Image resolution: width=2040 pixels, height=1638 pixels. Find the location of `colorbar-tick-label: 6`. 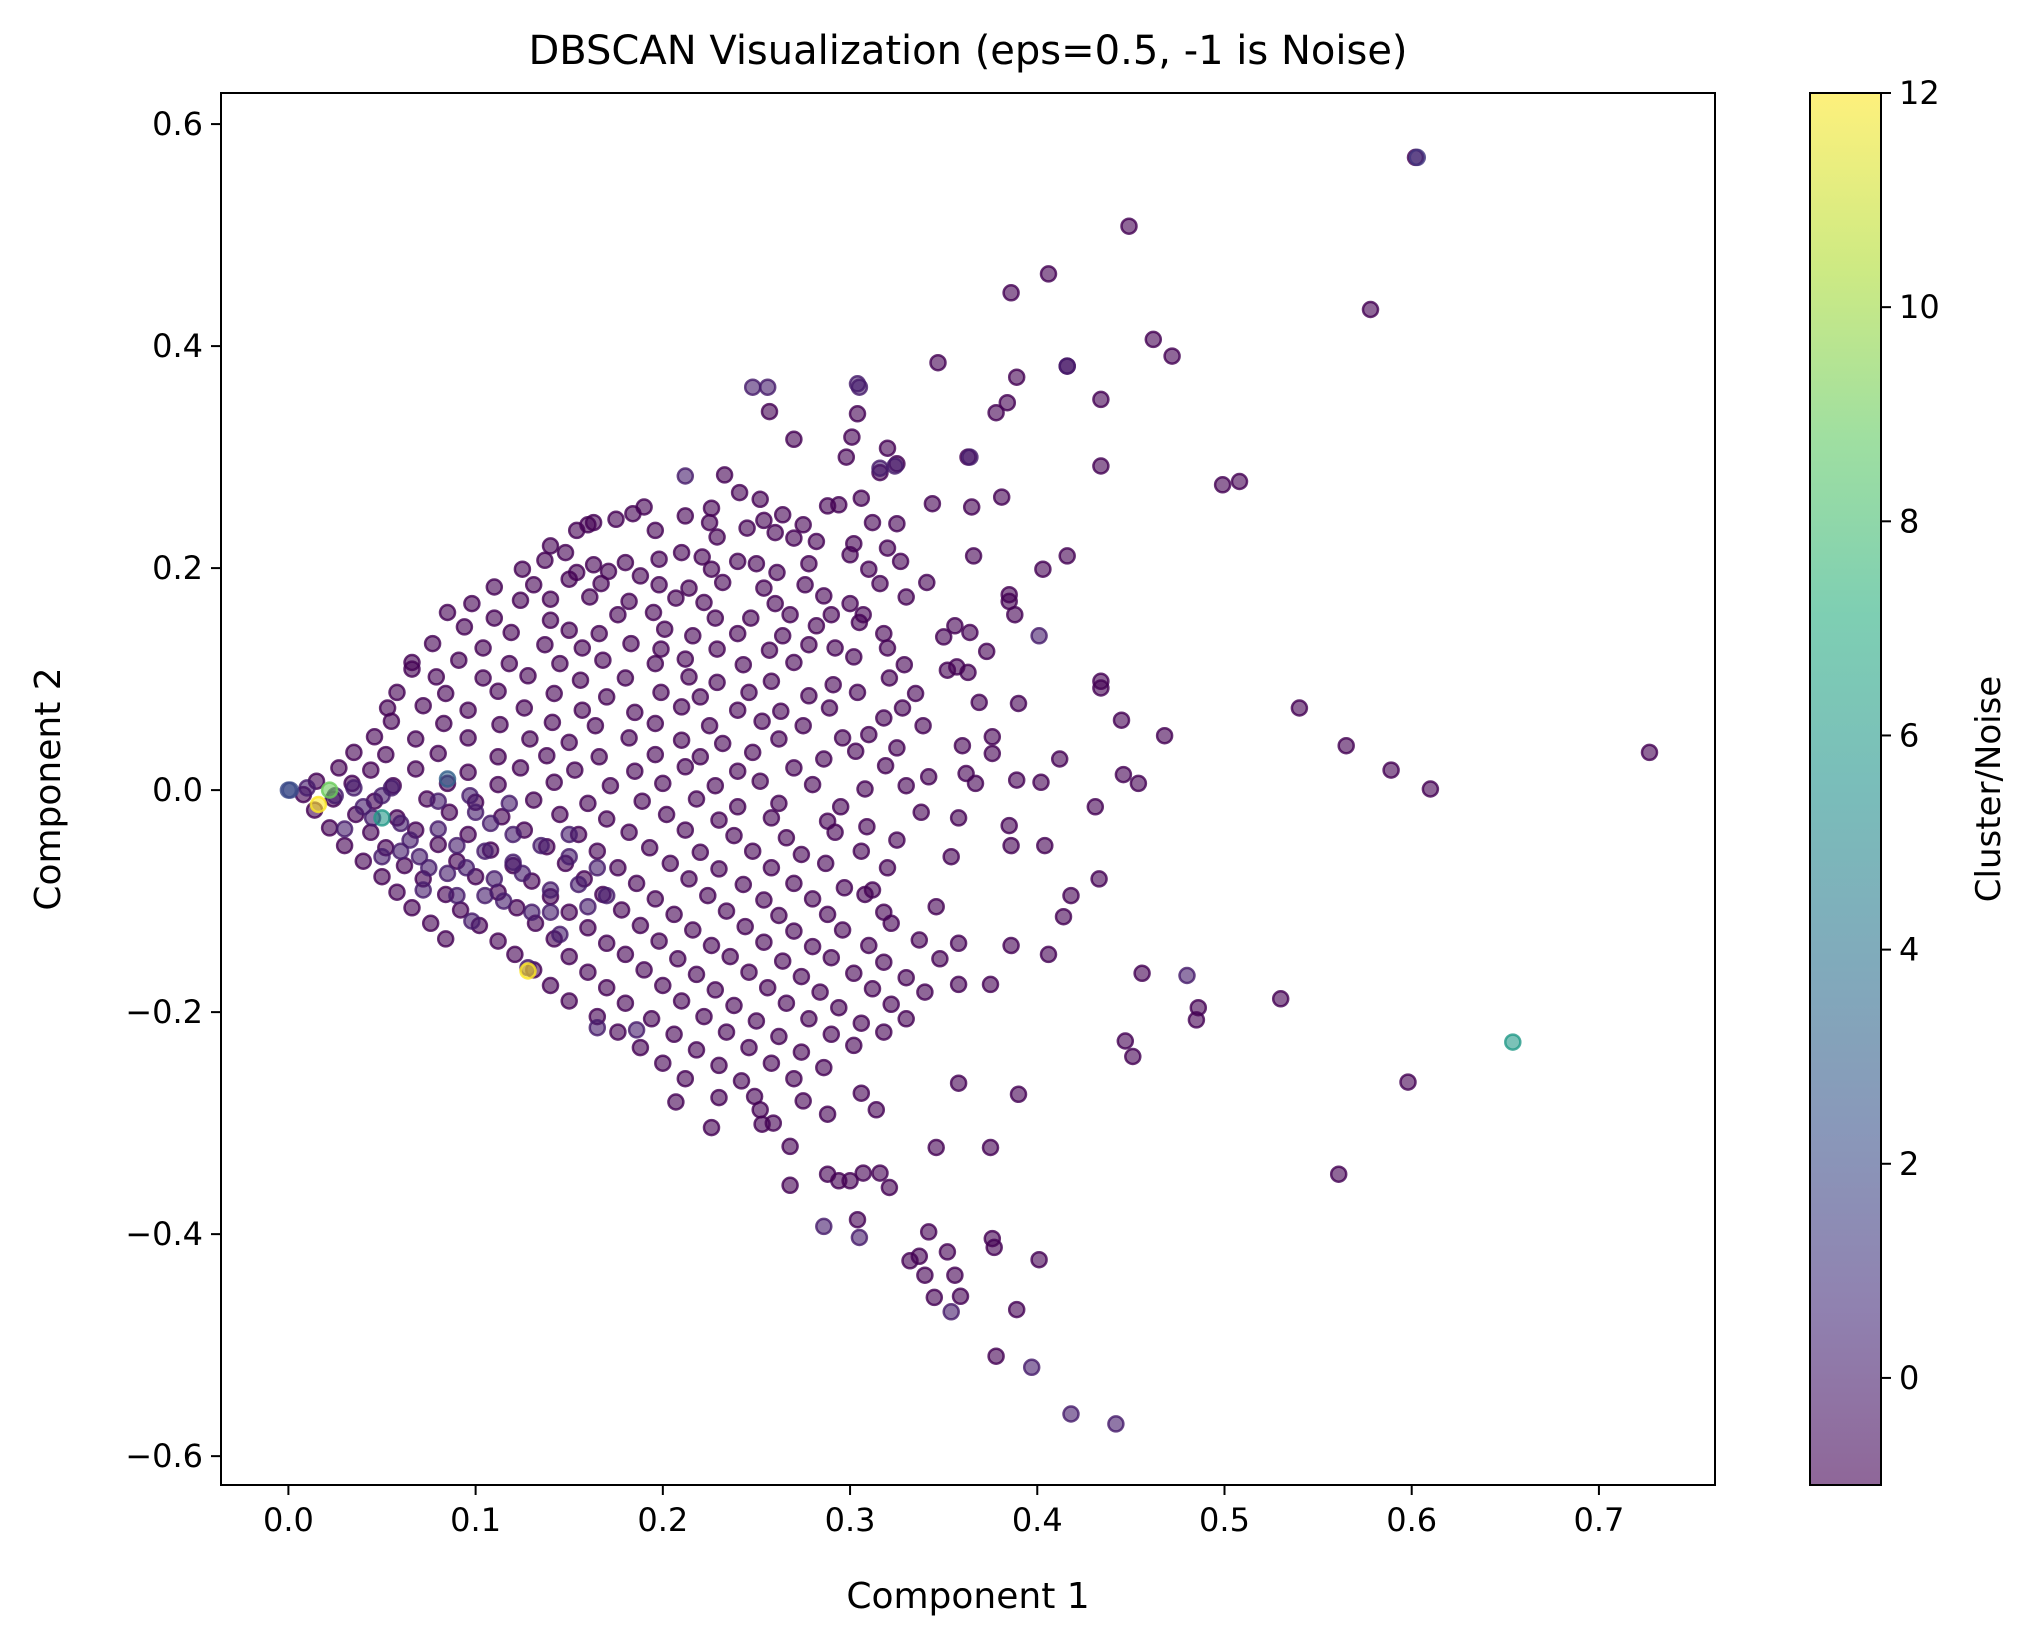

colorbar-tick-label: 6 is located at coordinates (1909, 735).